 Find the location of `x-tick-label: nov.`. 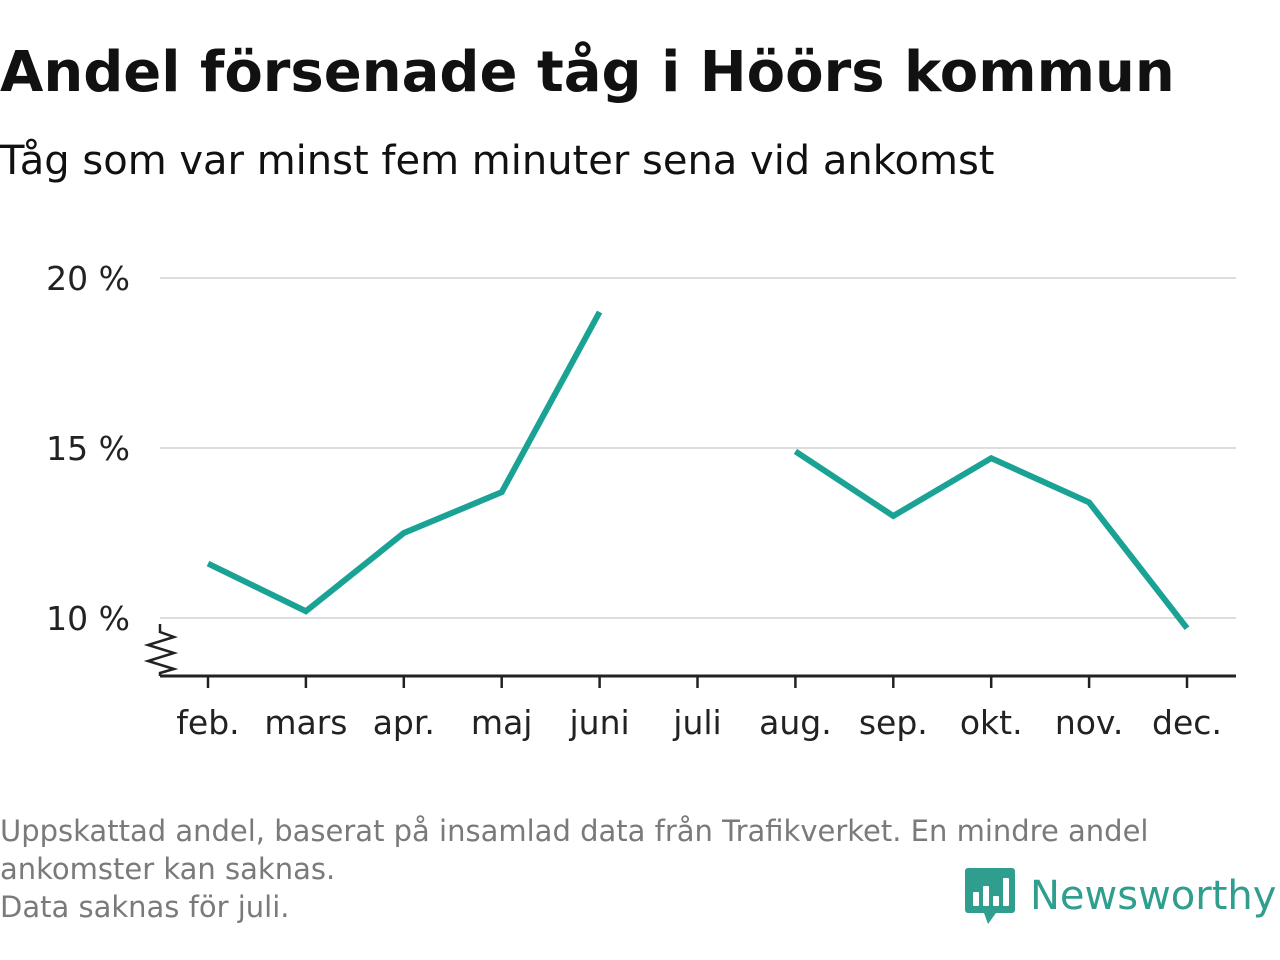

x-tick-label: nov. is located at coordinates (1089, 722).